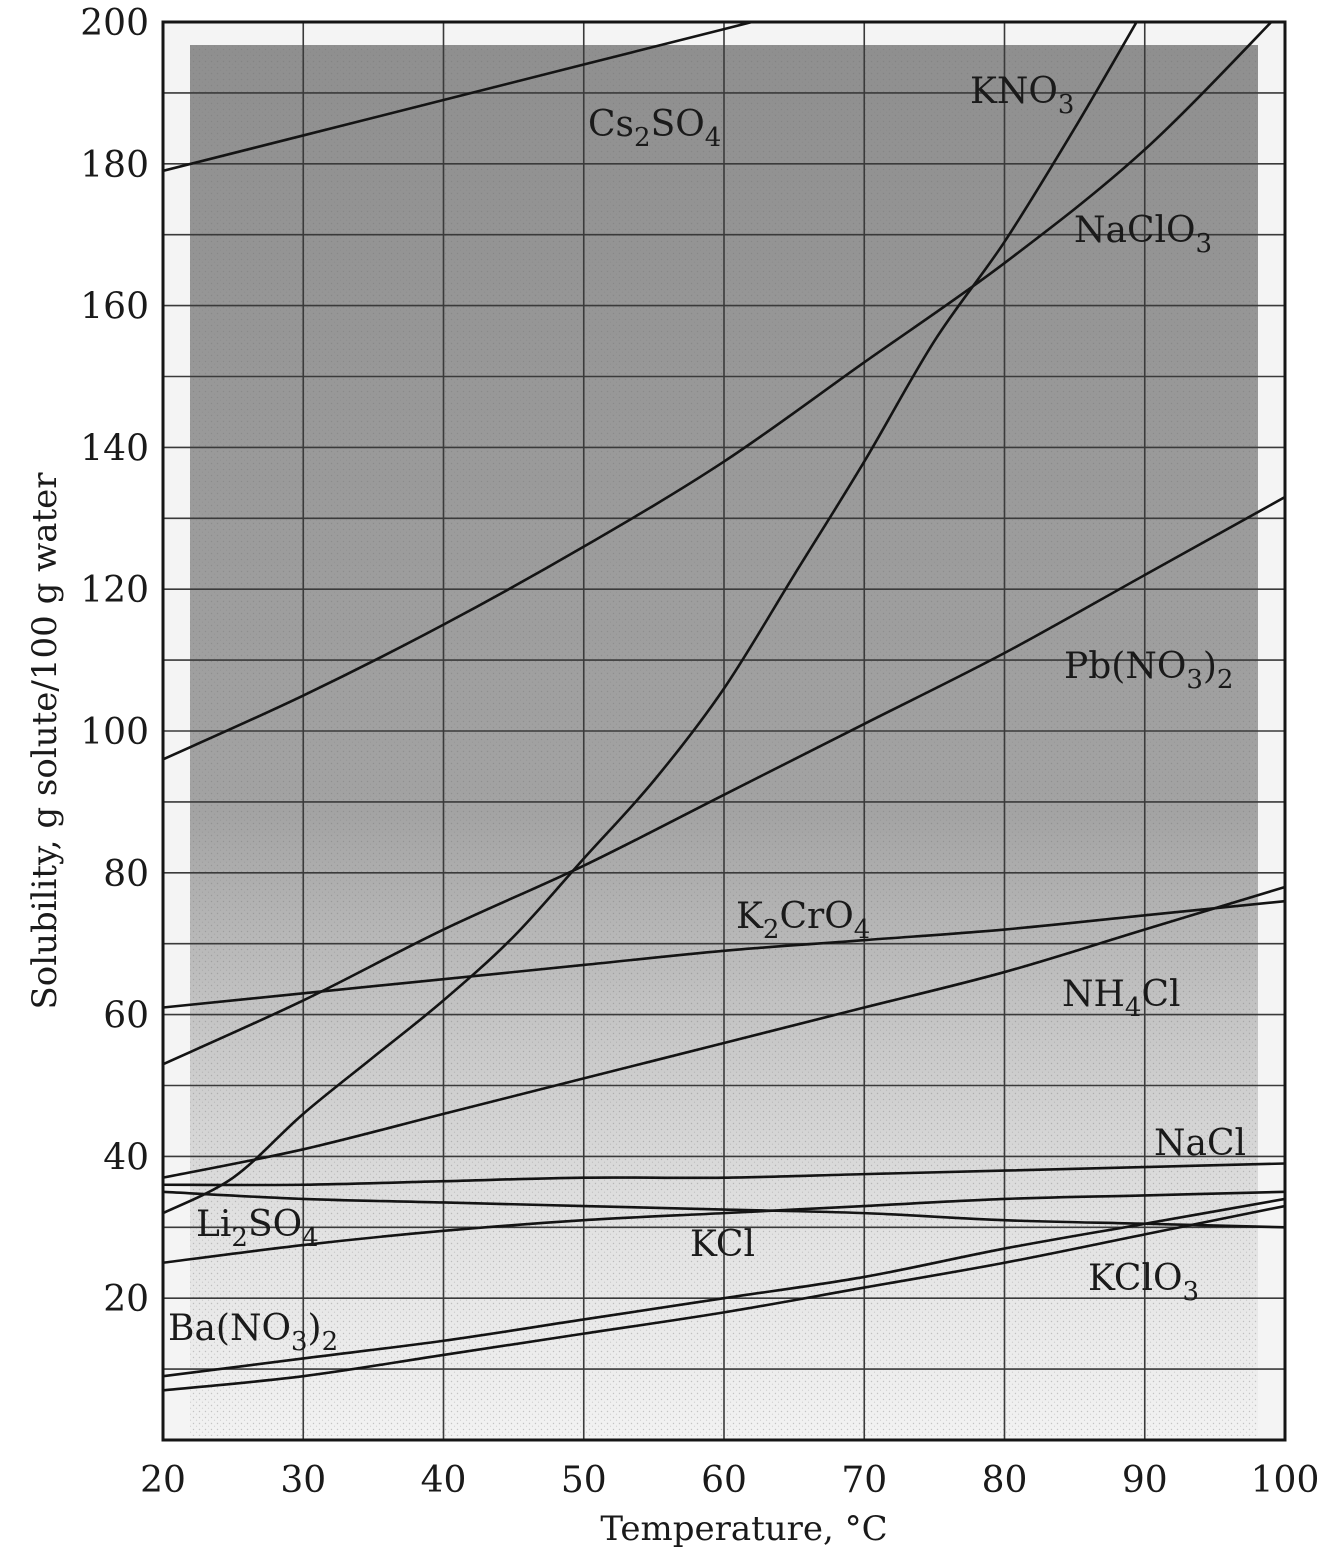  I want to click on x-tick-label: 50, so click(584, 1480).